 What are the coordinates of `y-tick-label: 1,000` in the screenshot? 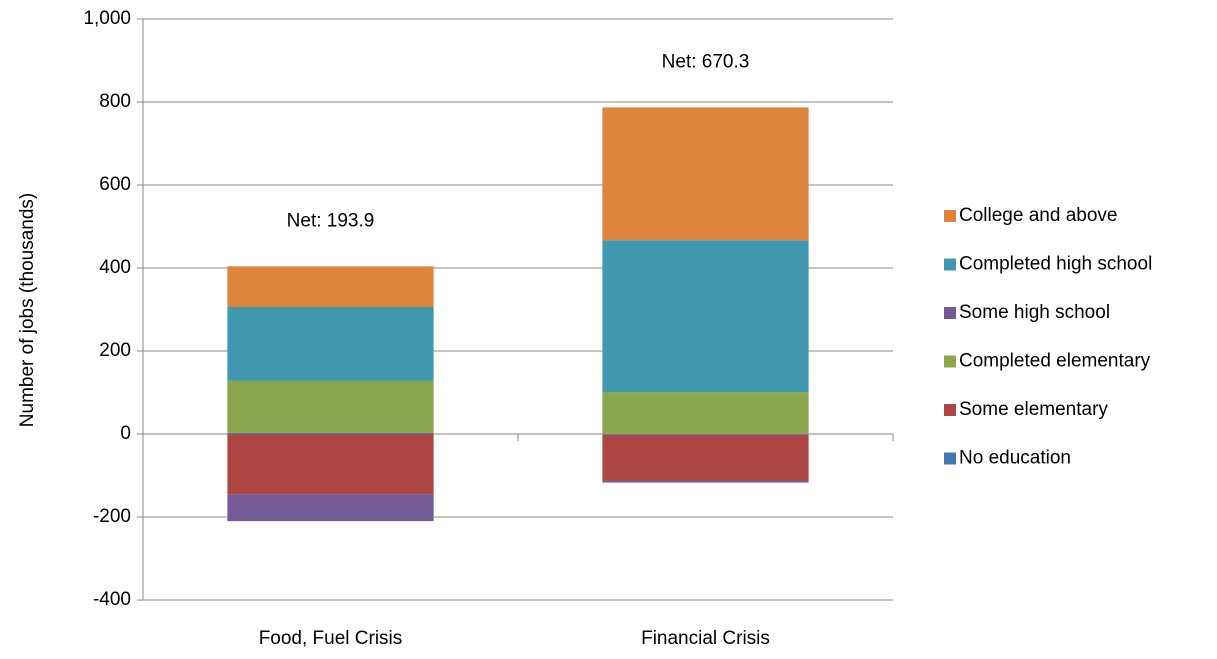 It's located at (107, 18).